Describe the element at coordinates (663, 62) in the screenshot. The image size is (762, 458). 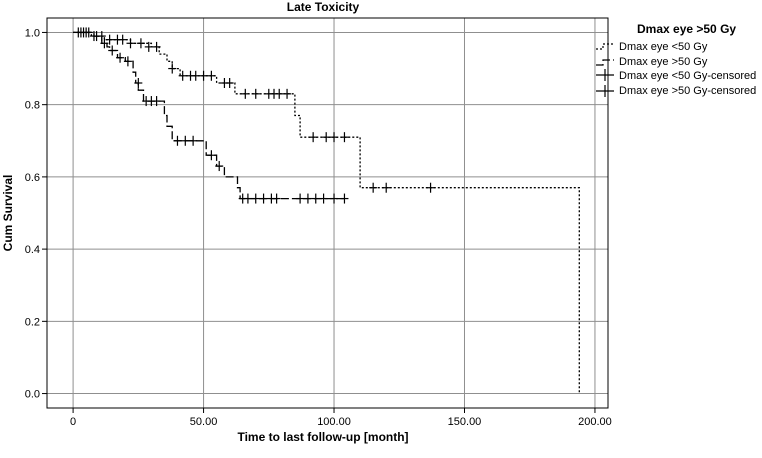
I see `legend-label-over-50: Dmax eye >50 Gy` at that location.